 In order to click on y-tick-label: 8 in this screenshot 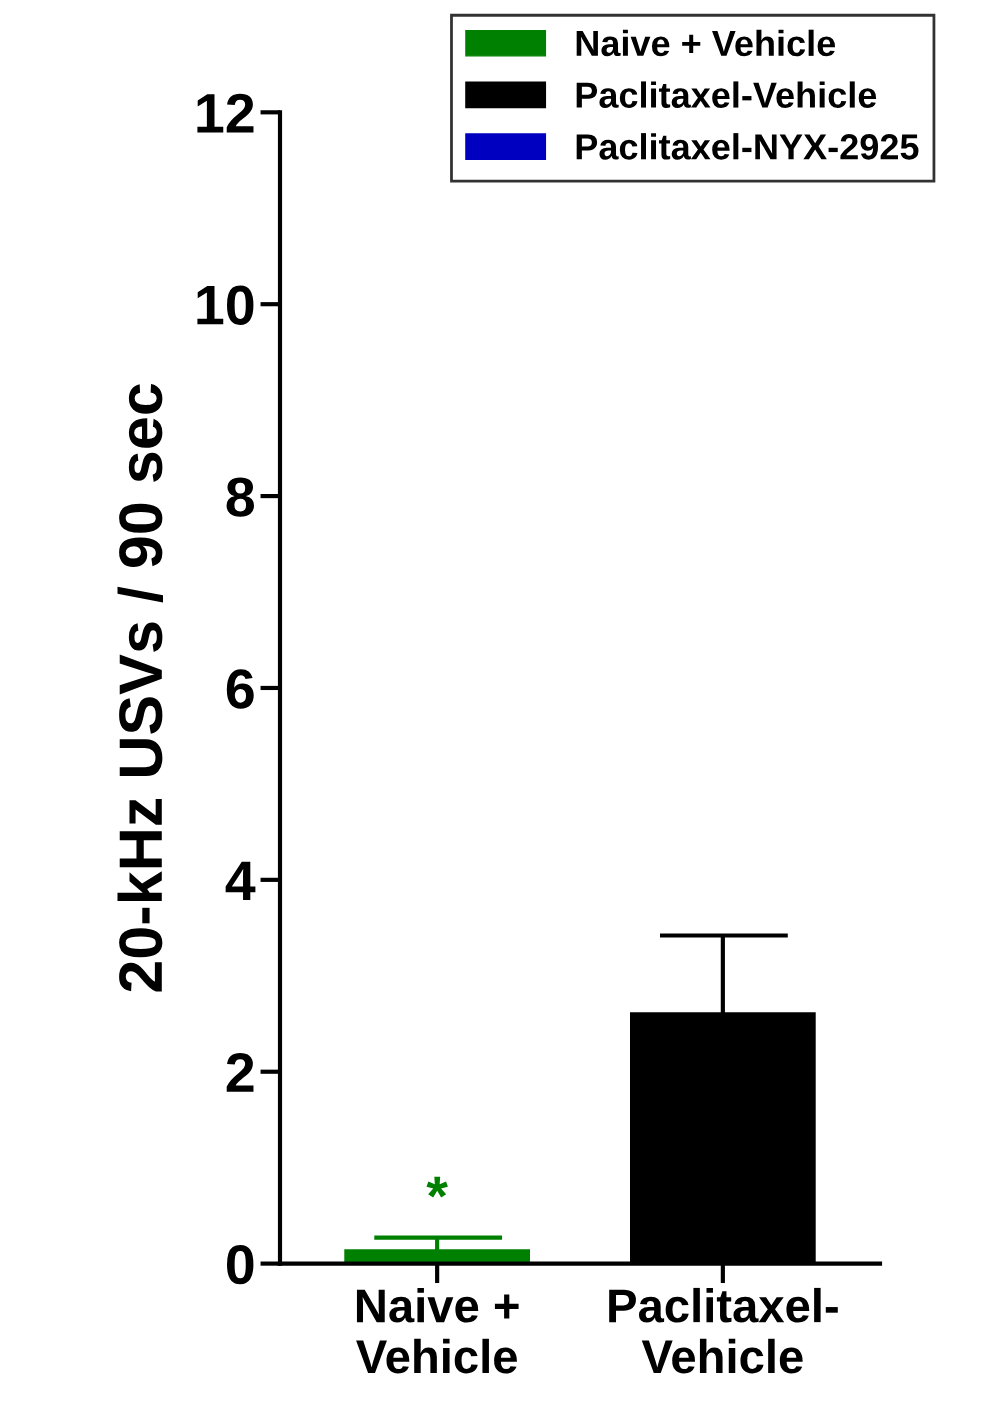, I will do `click(240, 497)`.